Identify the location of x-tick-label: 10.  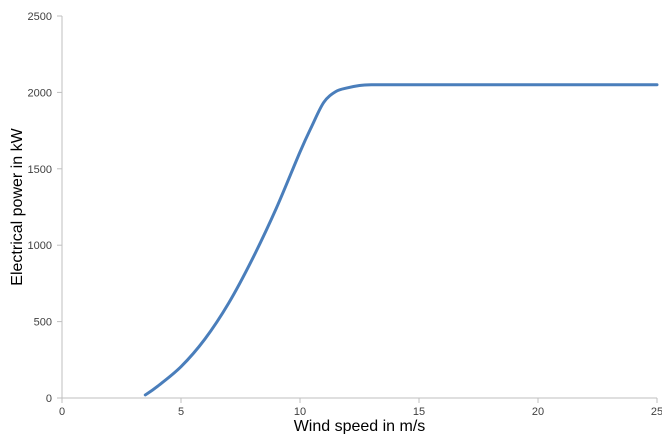
(300, 412).